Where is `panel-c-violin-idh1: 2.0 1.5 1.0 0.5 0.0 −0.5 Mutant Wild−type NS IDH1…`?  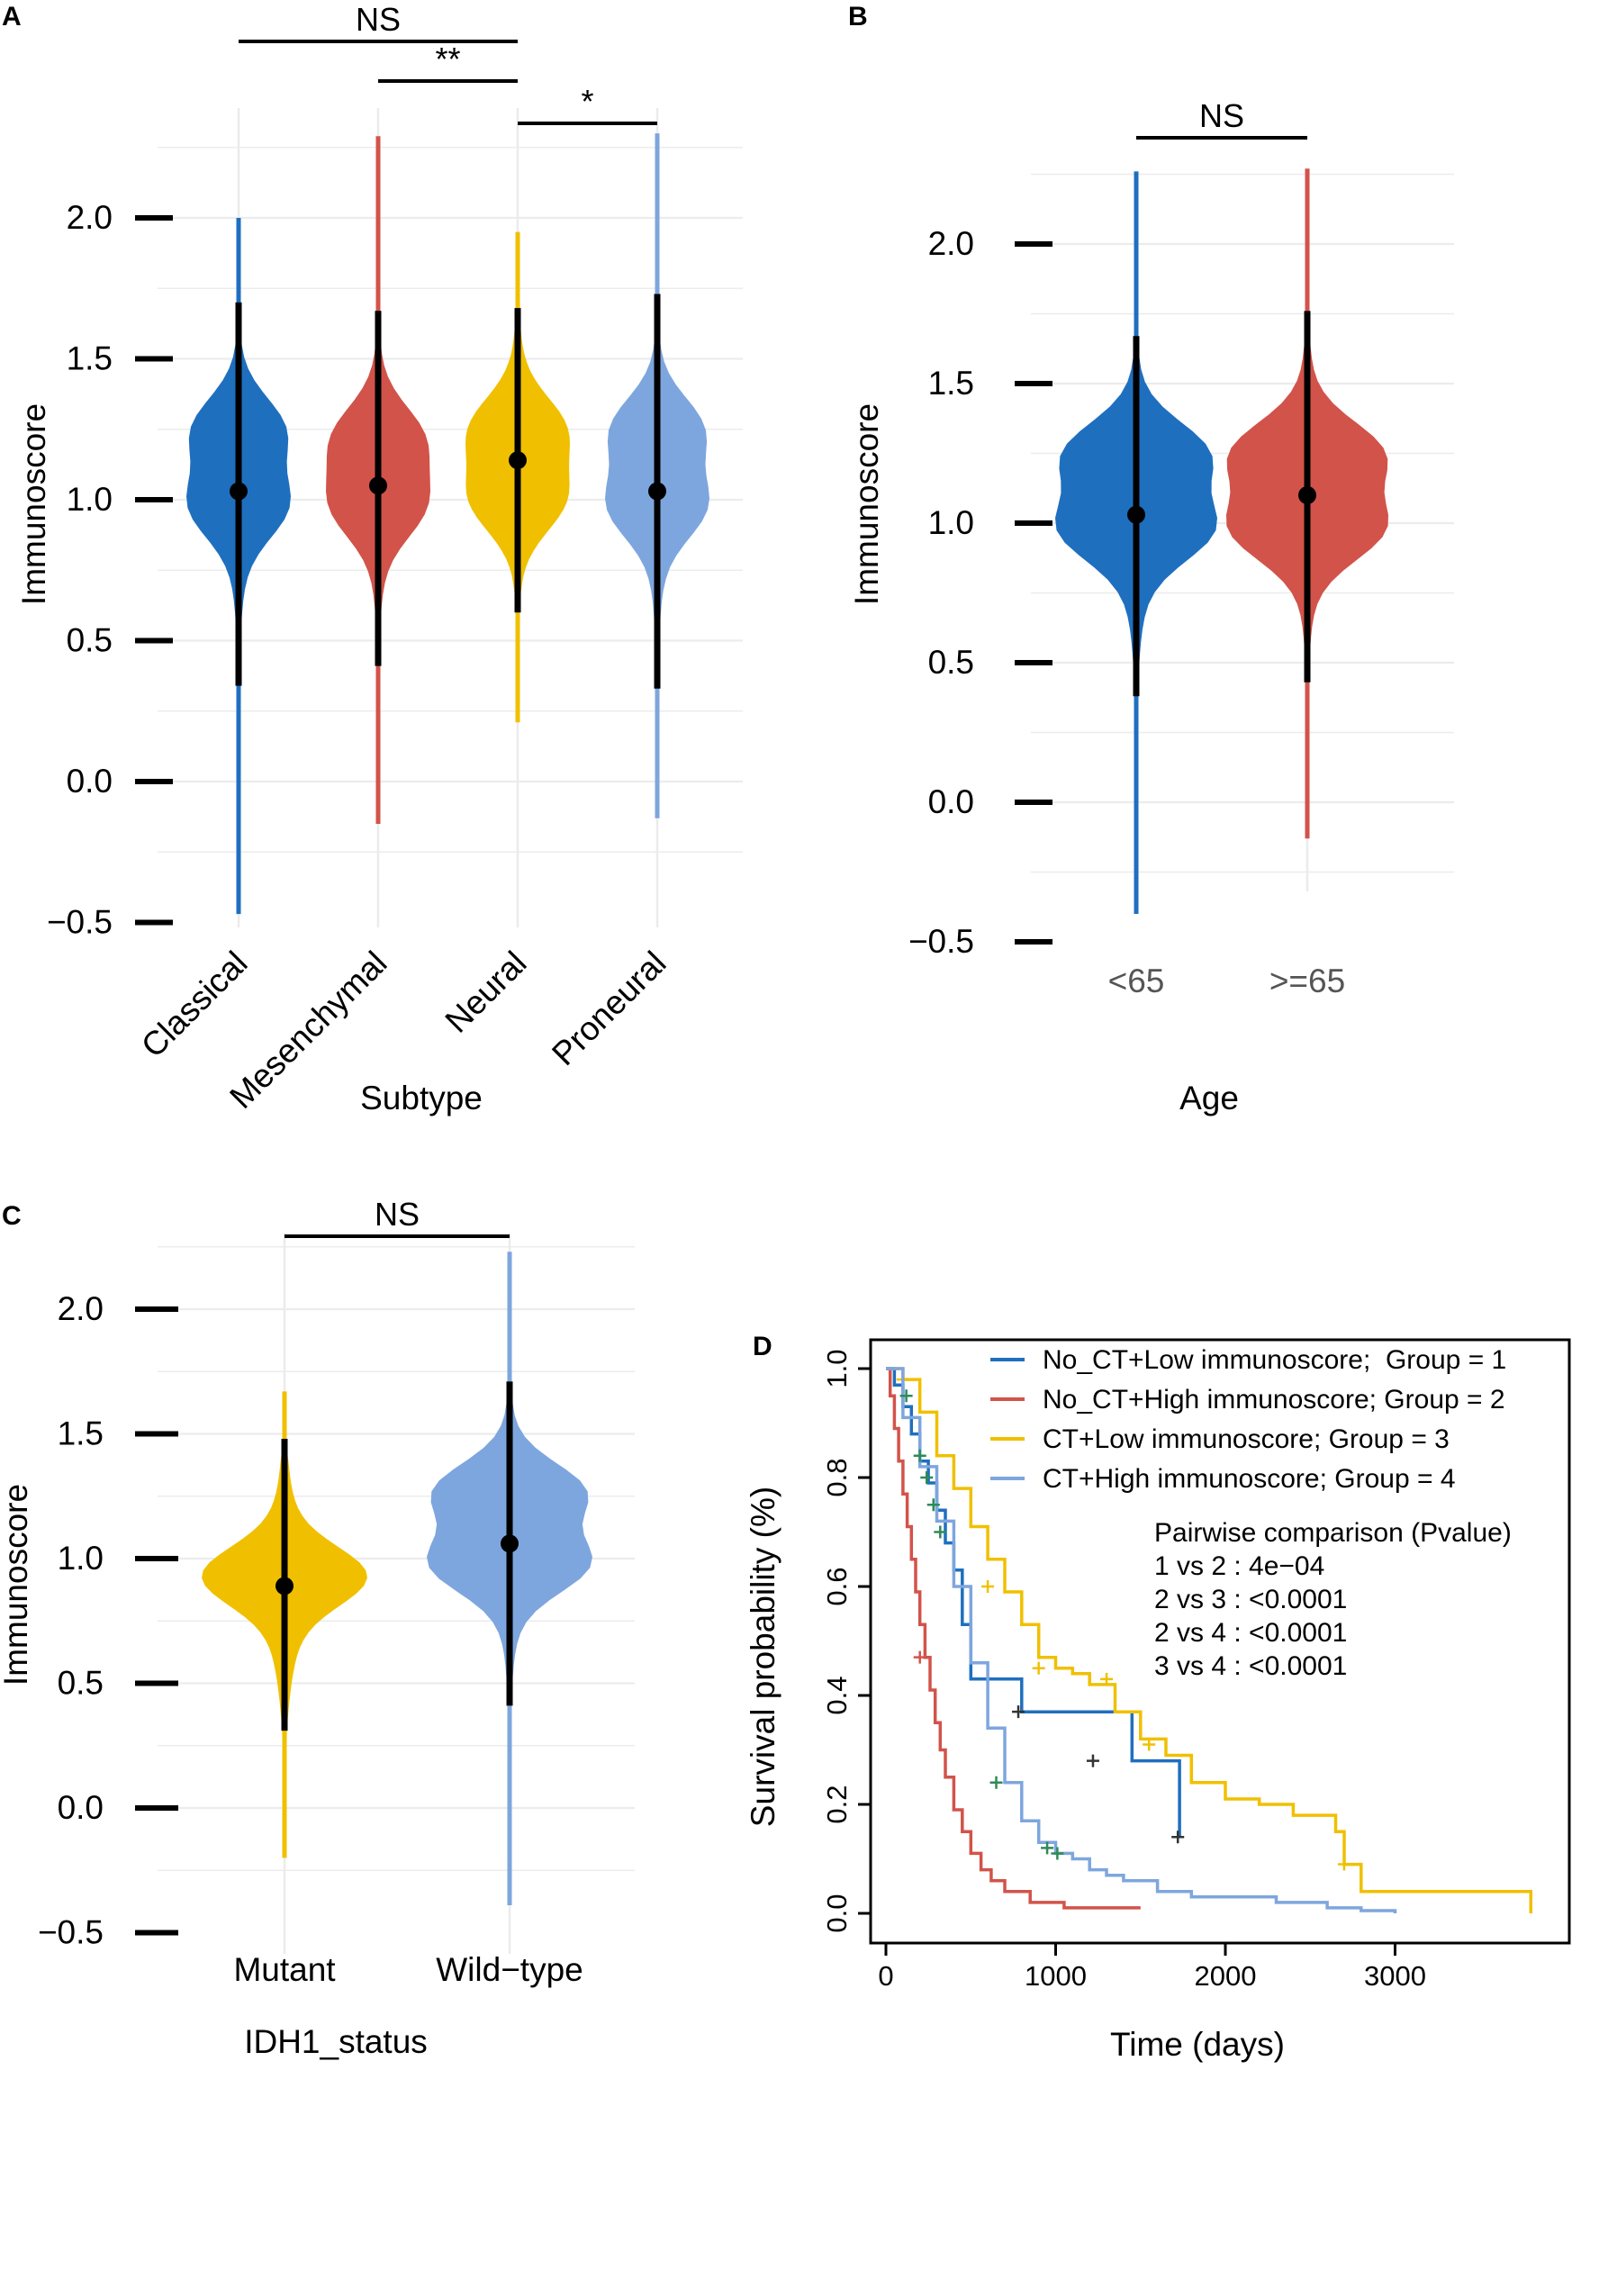 panel-c-violin-idh1: 2.0 1.5 1.0 0.5 0.0 −0.5 Mutant Wild−type NS IDH1… is located at coordinates (317, 1628).